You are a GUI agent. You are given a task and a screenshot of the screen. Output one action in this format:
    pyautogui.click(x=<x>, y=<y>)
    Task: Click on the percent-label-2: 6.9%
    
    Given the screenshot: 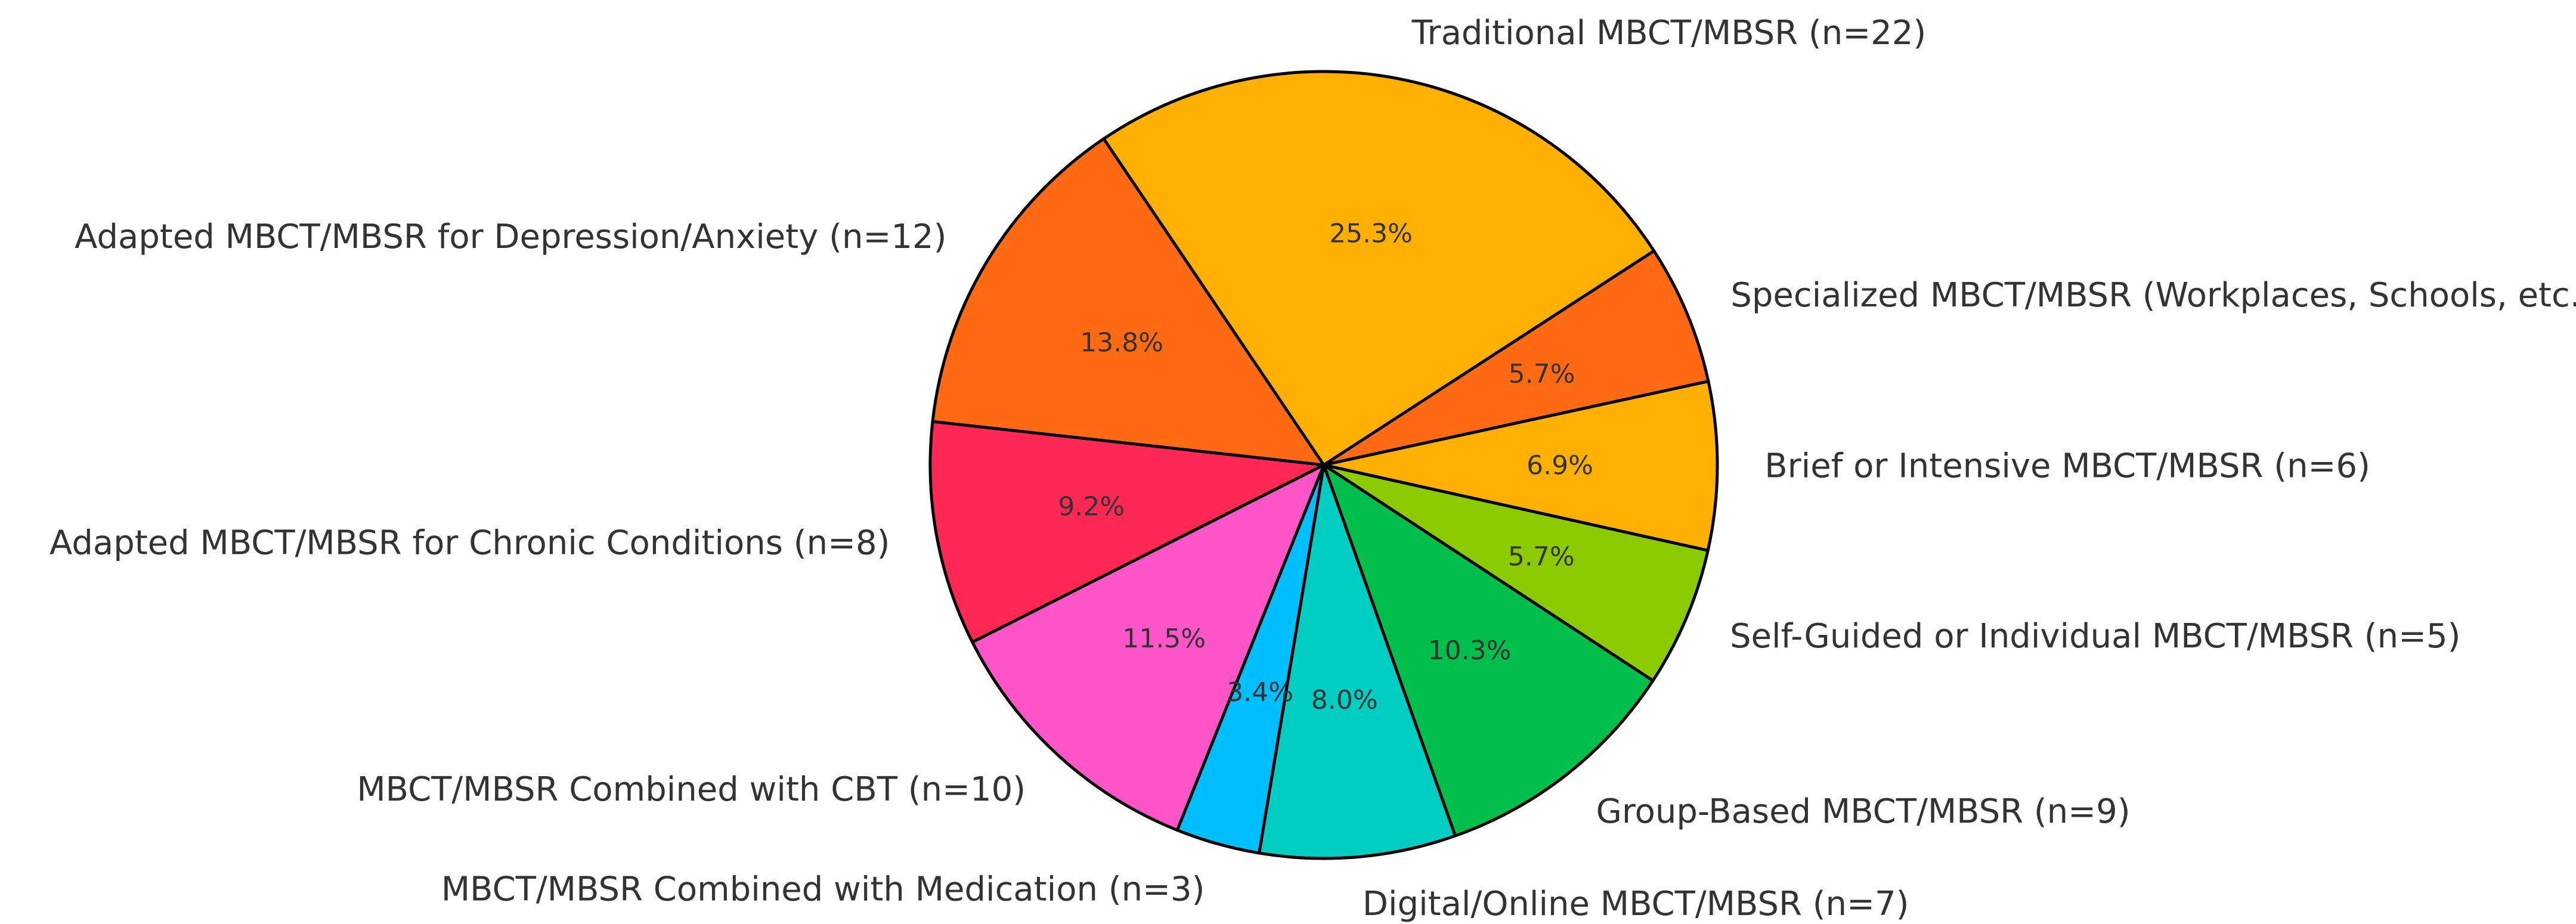 What is the action you would take?
    pyautogui.click(x=1560, y=465)
    